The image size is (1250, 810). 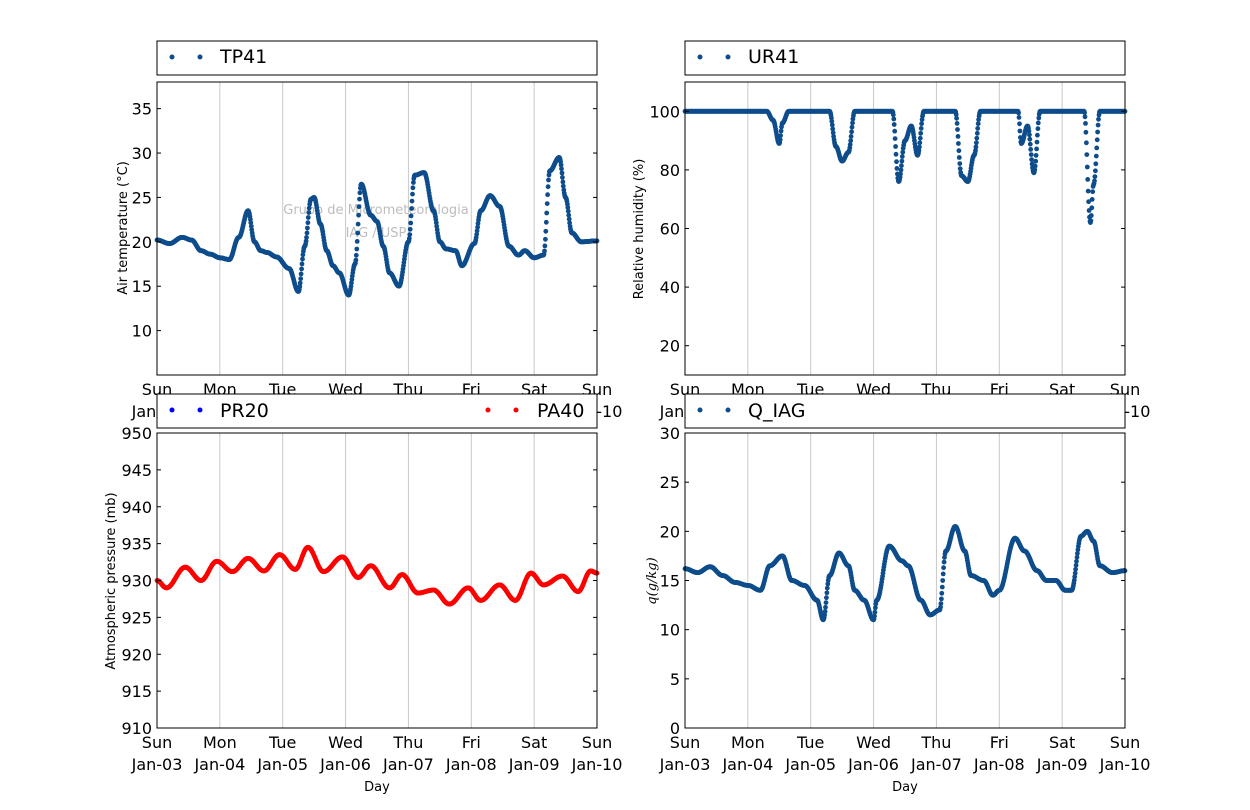 What do you see at coordinates (905, 573) in the screenshot?
I see `specific-humidity-points` at bounding box center [905, 573].